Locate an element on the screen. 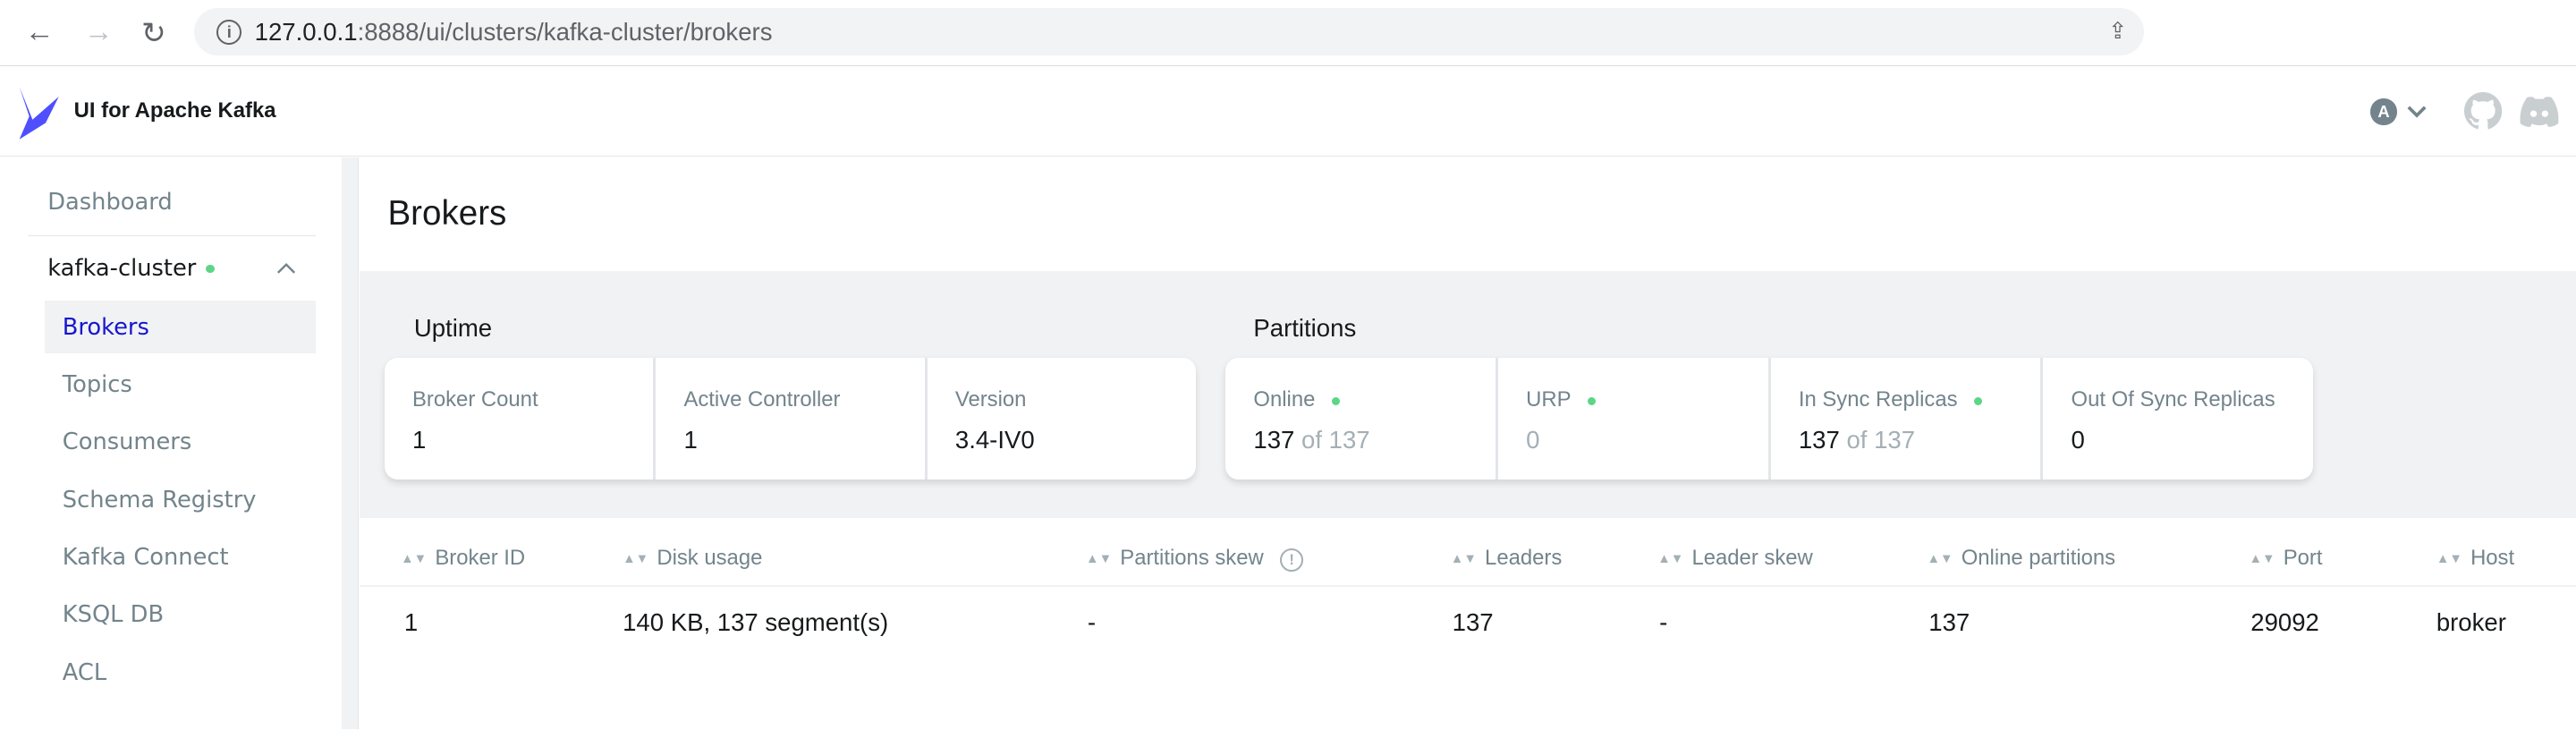 The height and width of the screenshot is (730, 2576). column-label: Host is located at coordinates (2492, 557).